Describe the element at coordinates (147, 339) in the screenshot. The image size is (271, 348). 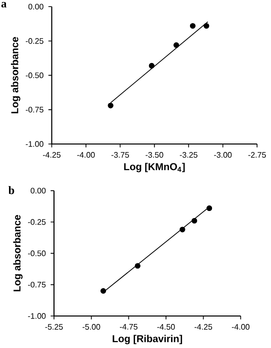
I see `x-axis-title: Log [Ribavirin]` at that location.